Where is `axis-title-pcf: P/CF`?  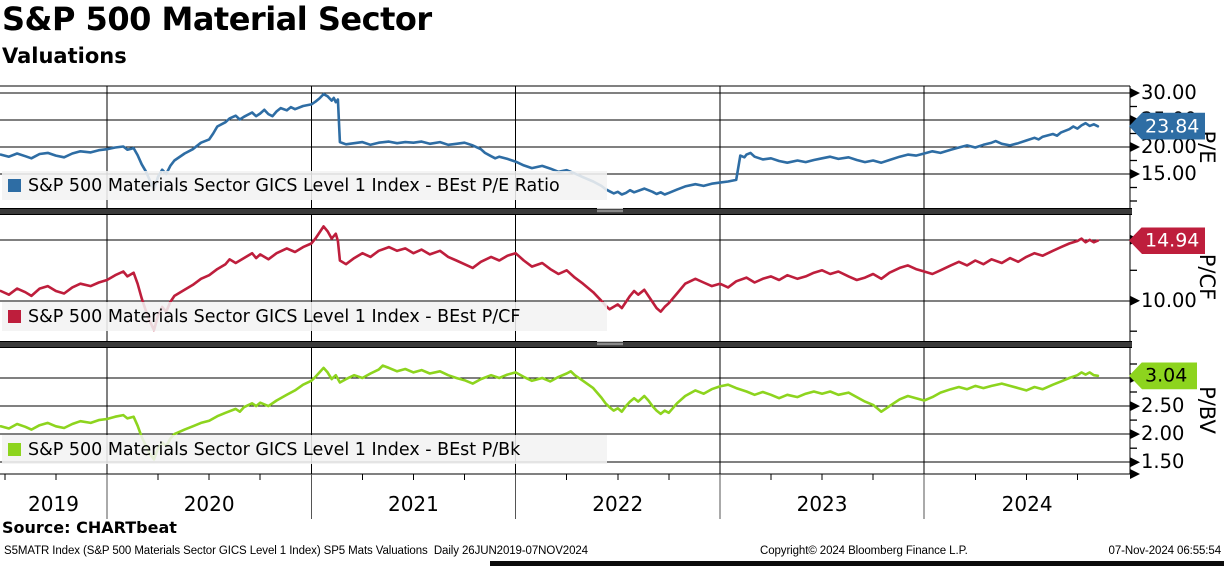
axis-title-pcf: P/CF is located at coordinates (1207, 277).